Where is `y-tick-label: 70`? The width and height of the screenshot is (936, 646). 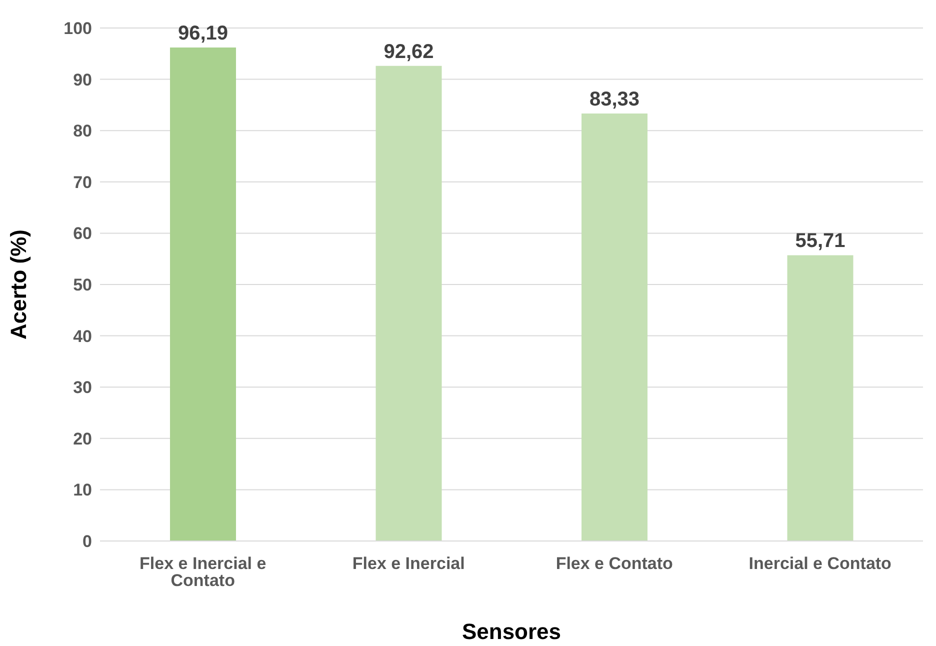
y-tick-label: 70 is located at coordinates (82, 182).